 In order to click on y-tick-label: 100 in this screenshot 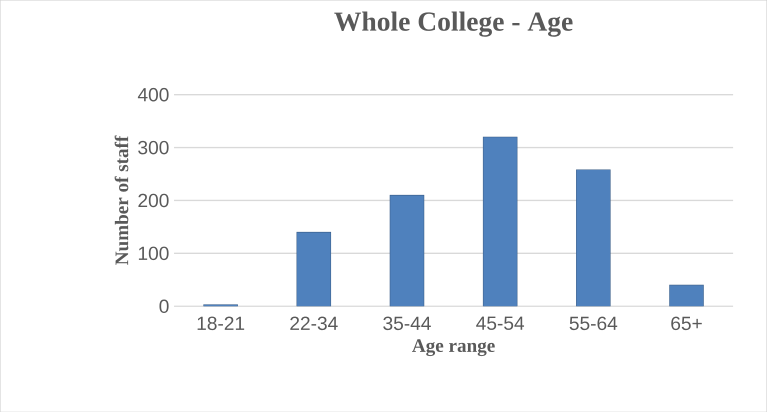, I will do `click(153, 253)`.